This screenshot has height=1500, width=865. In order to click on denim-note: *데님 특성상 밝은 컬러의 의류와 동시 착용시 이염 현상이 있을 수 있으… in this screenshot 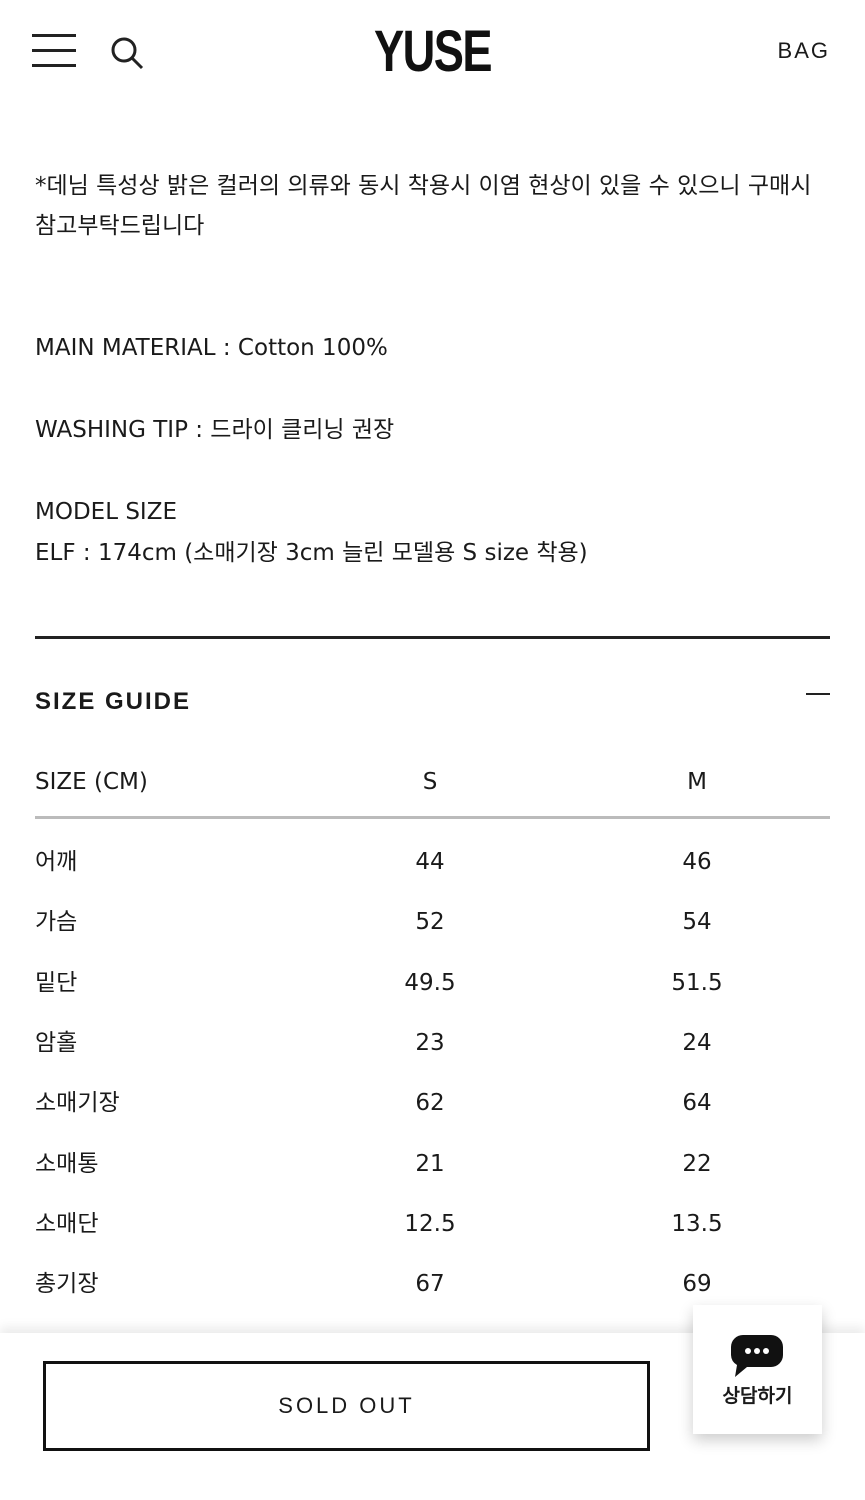, I will do `click(423, 206)`.